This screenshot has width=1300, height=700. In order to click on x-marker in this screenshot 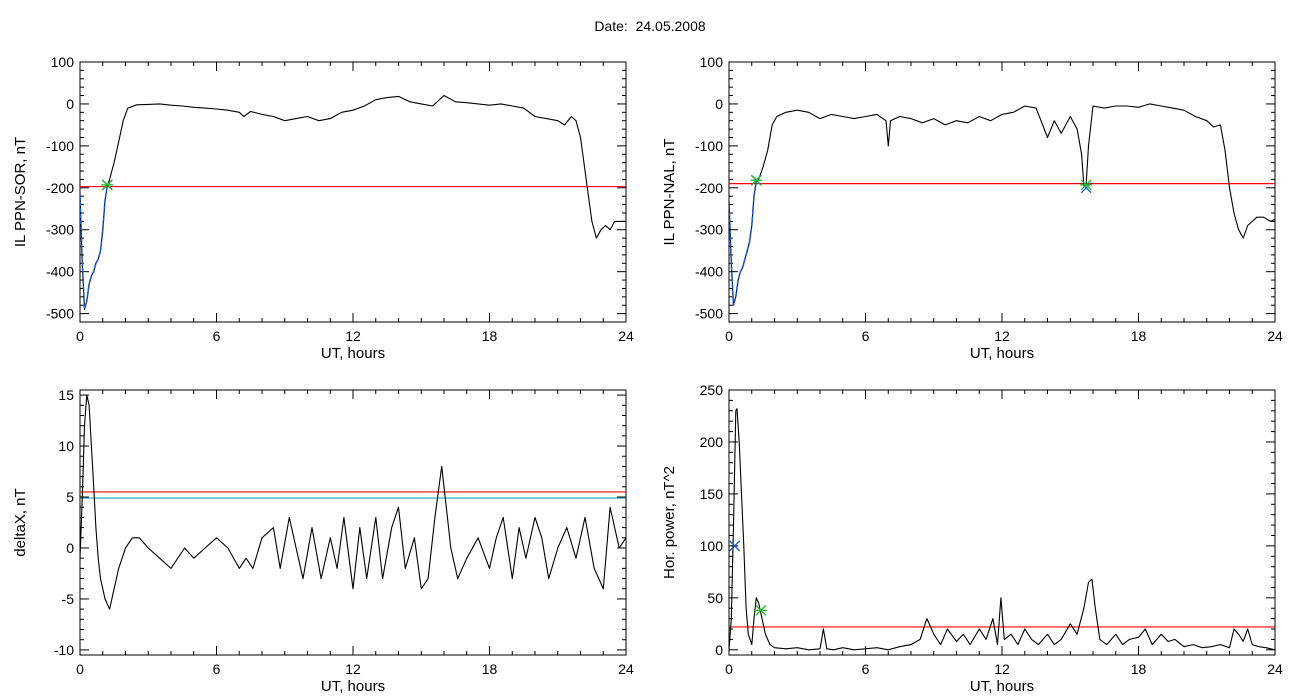, I will do `click(735, 546)`.